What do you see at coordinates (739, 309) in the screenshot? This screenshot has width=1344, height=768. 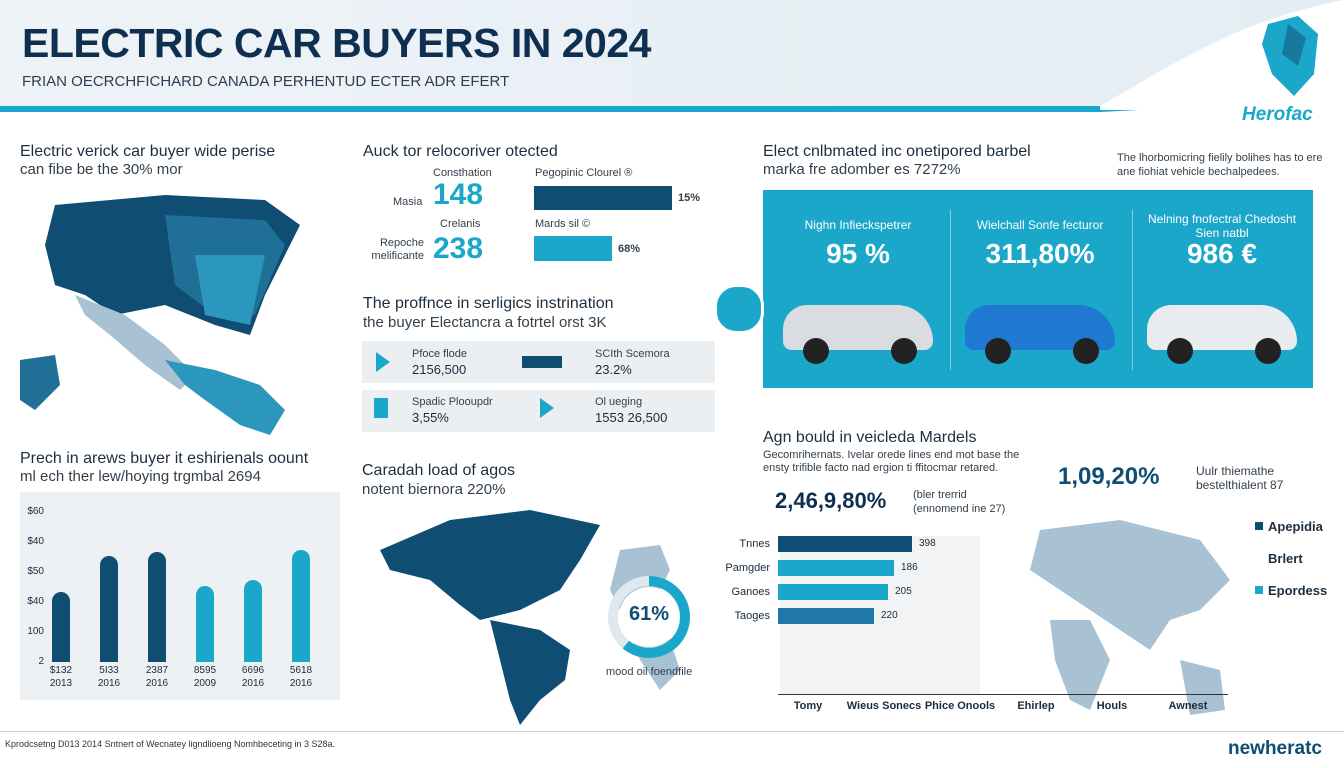 I see `nav-button` at bounding box center [739, 309].